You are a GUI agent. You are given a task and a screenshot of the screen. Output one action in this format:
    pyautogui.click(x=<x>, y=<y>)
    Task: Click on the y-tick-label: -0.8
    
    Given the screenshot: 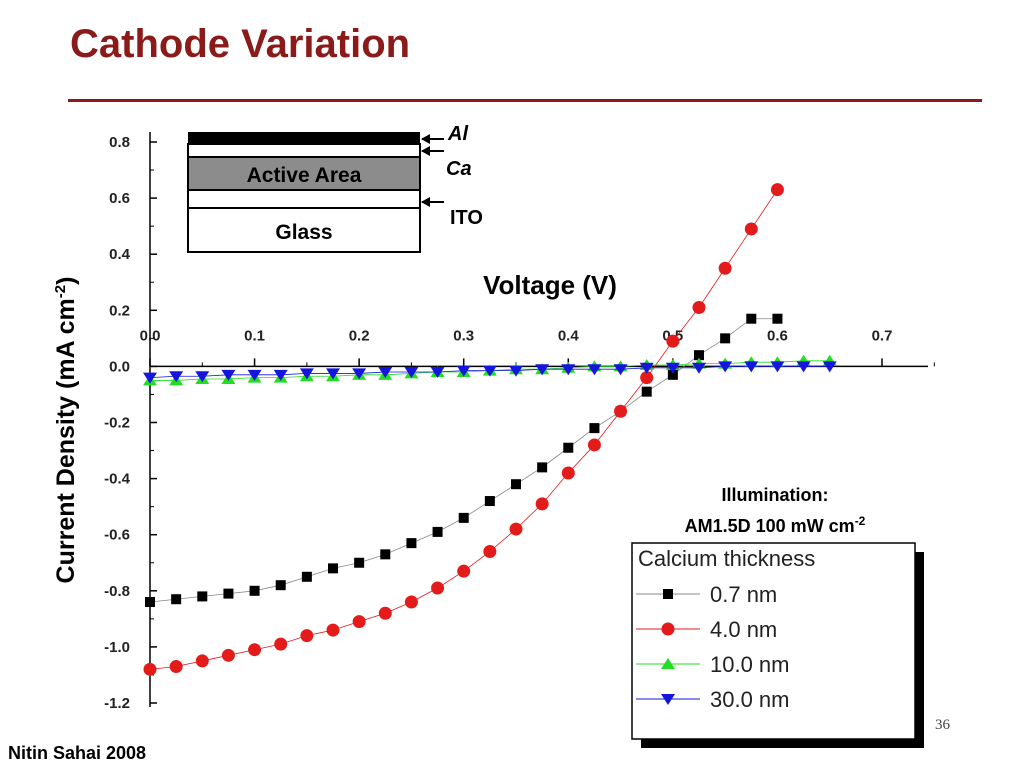 What is the action you would take?
    pyautogui.click(x=117, y=591)
    